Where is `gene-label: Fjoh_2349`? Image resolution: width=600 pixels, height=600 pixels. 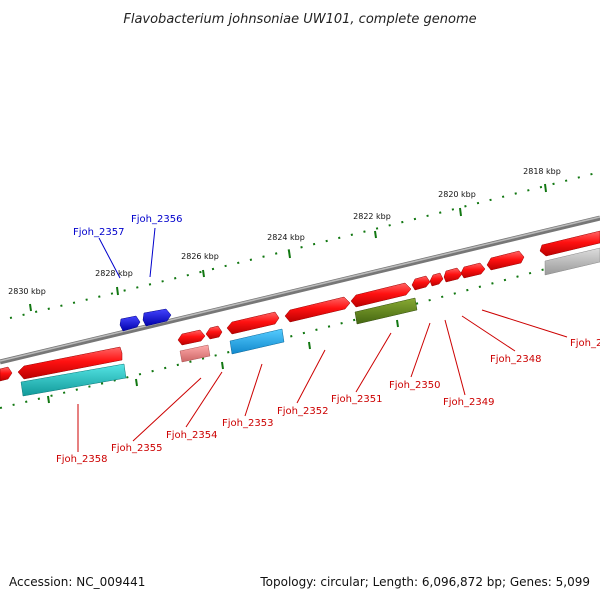 gene-label: Fjoh_2349 is located at coordinates (468, 402).